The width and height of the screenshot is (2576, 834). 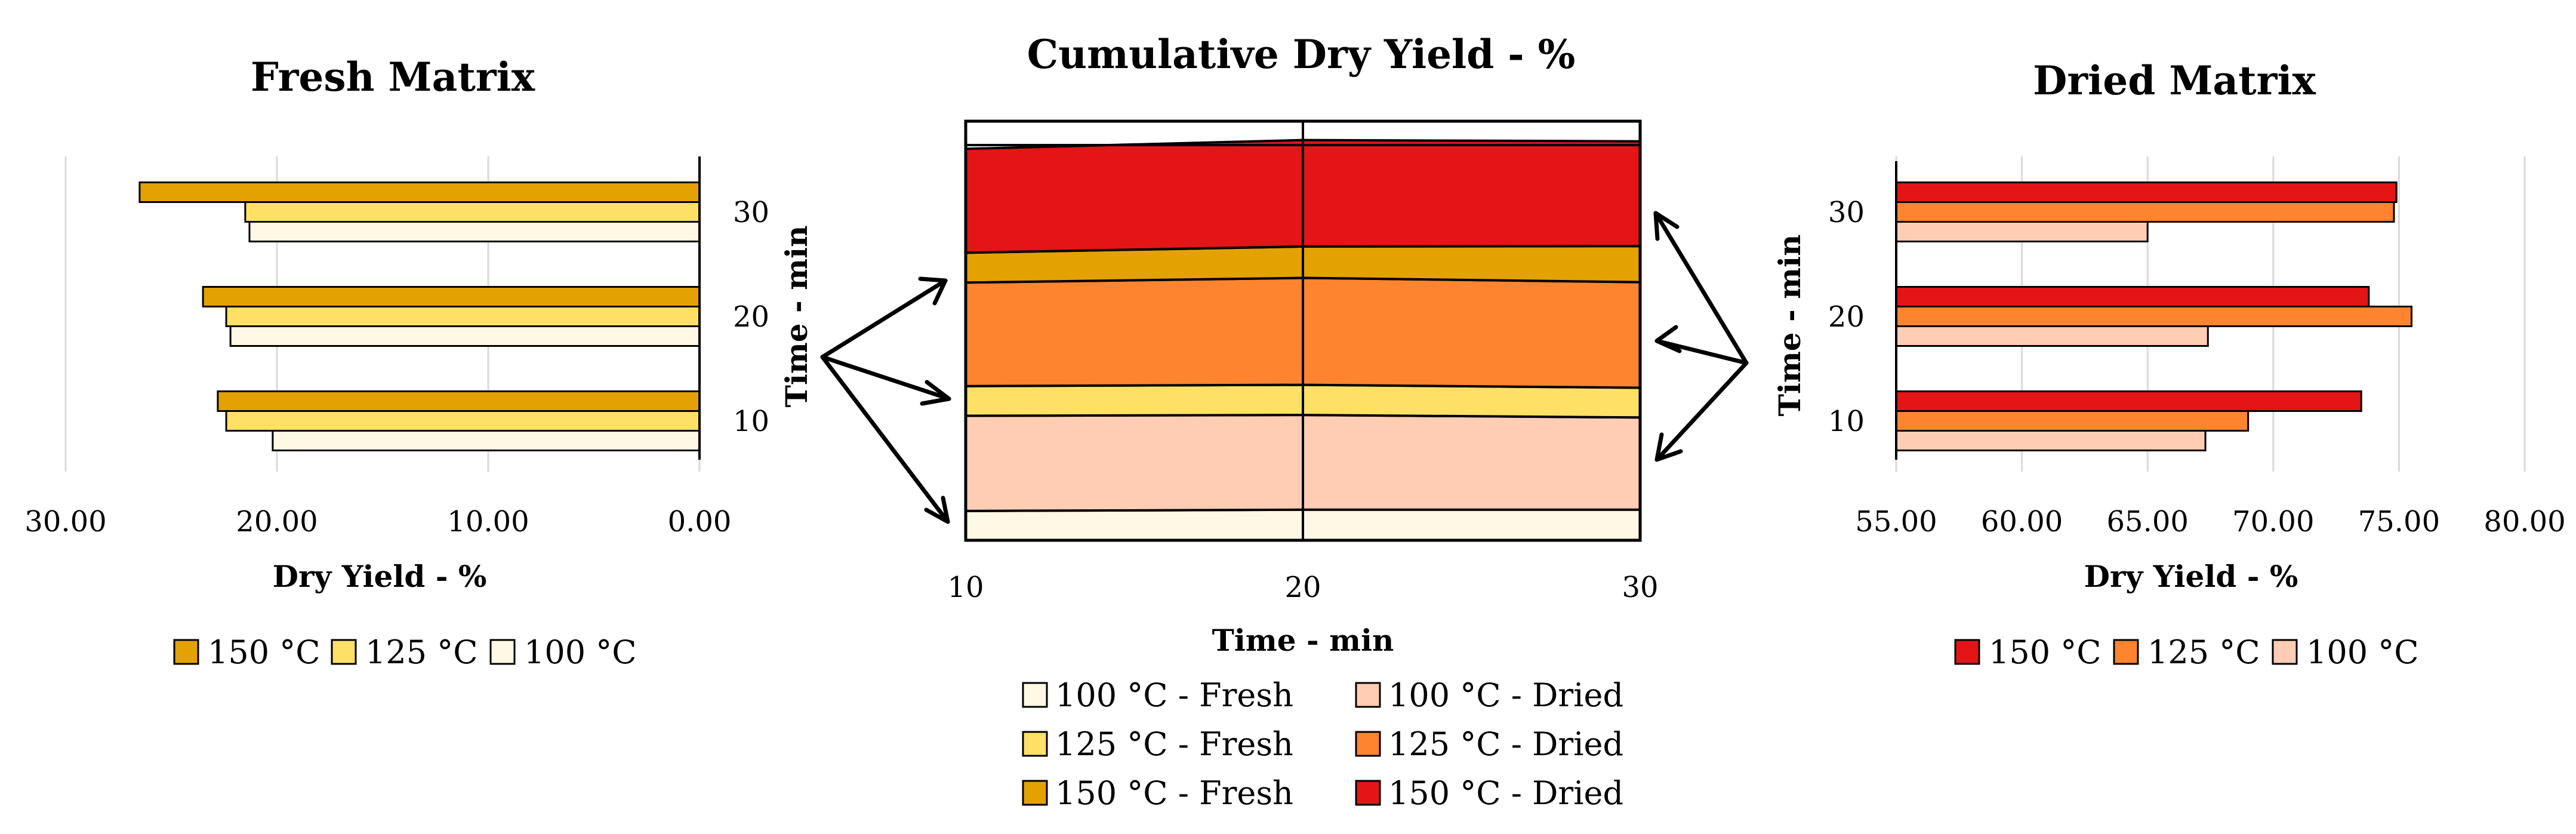 What do you see at coordinates (488, 521) in the screenshot?
I see `fresh-x-tick-label: 10.00` at bounding box center [488, 521].